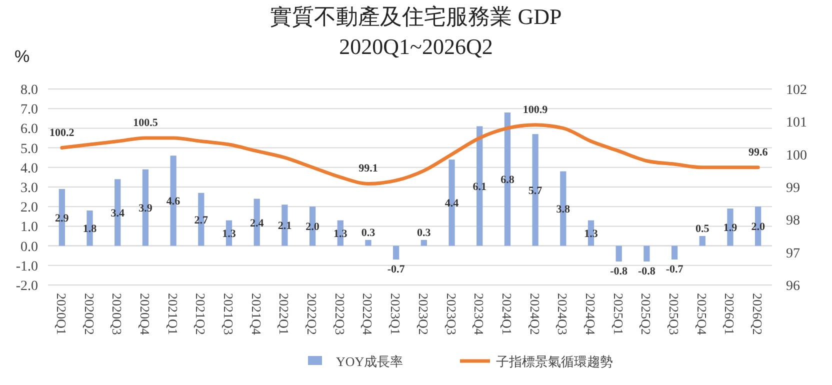  I want to click on y-tick-label: 0.0, so click(29, 247).